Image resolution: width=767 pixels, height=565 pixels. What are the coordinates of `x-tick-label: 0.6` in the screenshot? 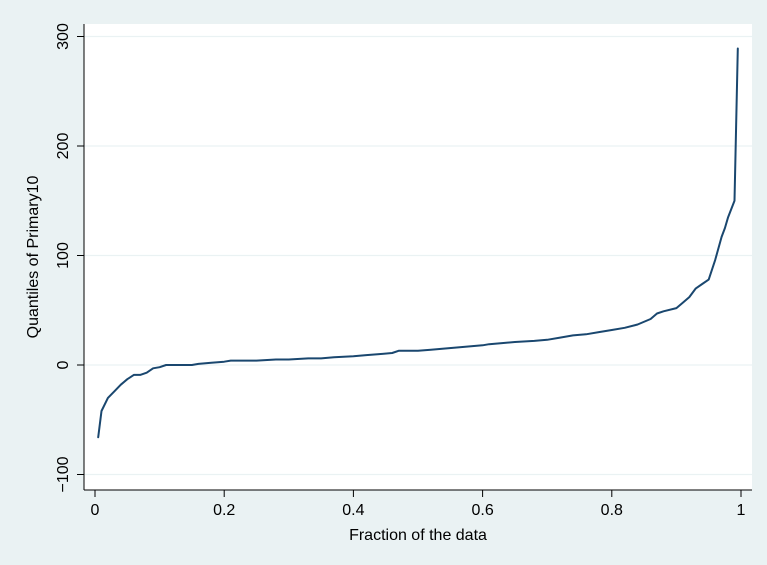 It's located at (482, 510).